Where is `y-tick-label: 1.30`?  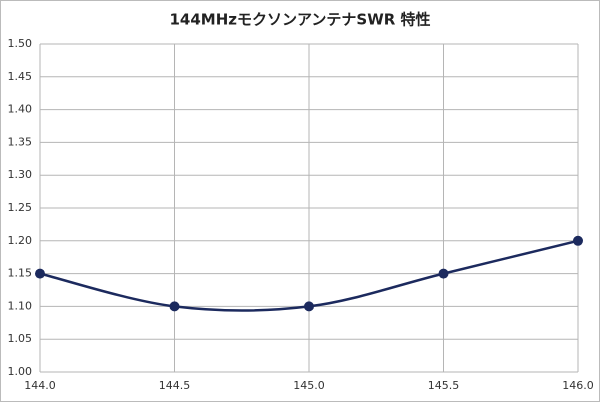
y-tick-label: 1.30 is located at coordinates (20, 174).